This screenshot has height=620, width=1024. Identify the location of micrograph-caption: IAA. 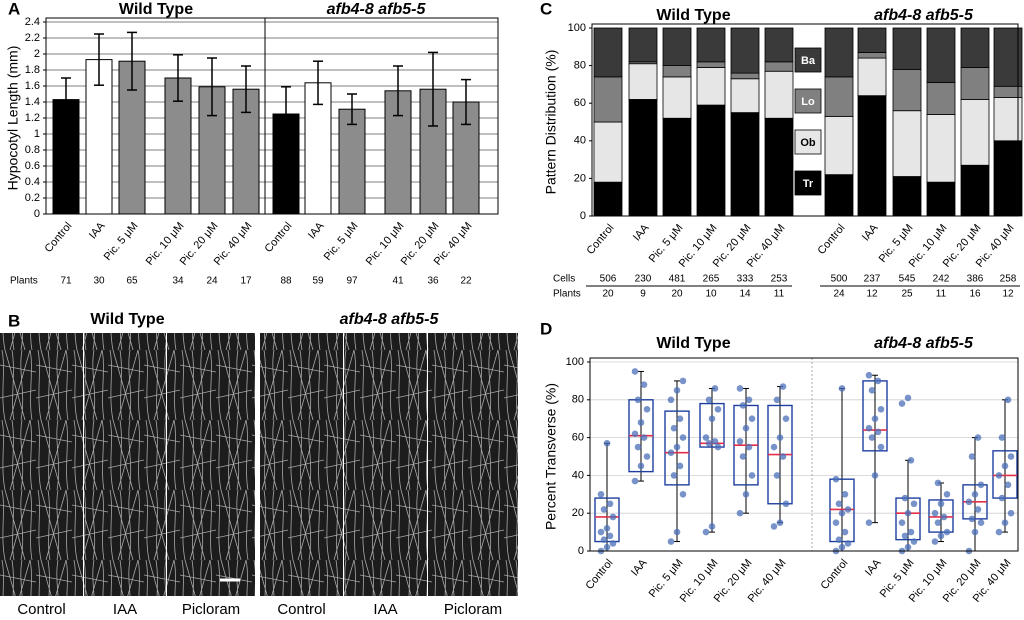
(385, 609).